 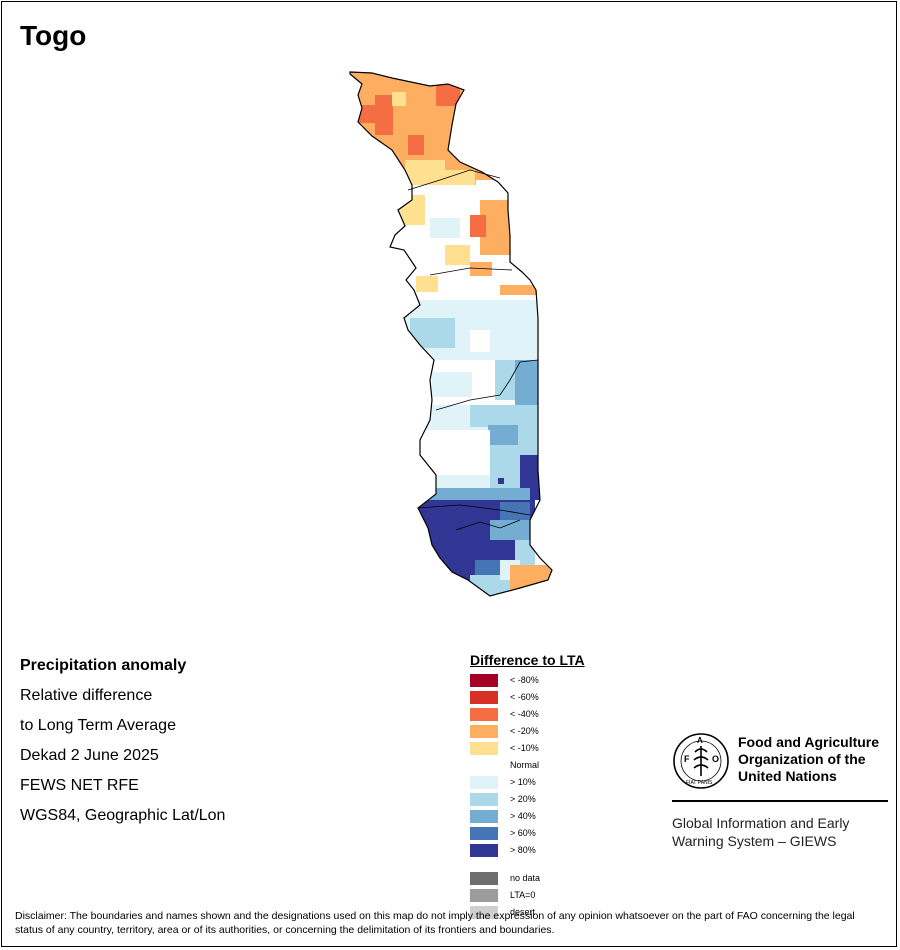 I want to click on anomaly-map, so click(x=451, y=334).